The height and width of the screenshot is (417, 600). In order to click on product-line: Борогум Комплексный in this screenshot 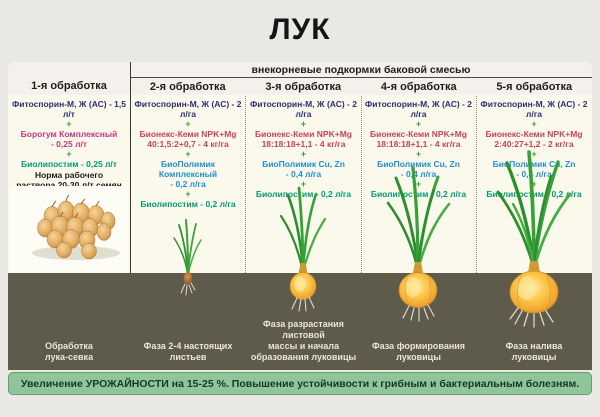, I will do `click(69, 134)`.